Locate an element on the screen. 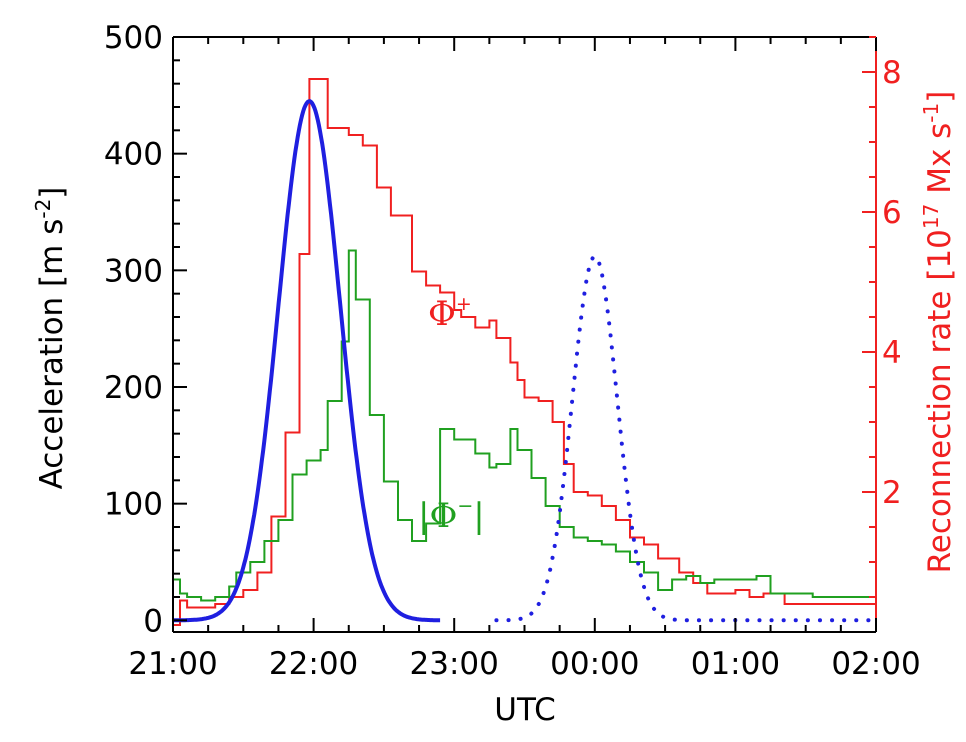 This screenshot has height=742, width=966. x-tick-label: 22:00 is located at coordinates (313, 664).